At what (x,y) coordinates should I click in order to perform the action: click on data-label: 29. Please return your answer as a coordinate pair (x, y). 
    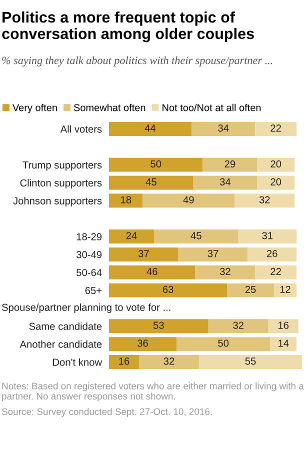
    Looking at the image, I should click on (230, 164).